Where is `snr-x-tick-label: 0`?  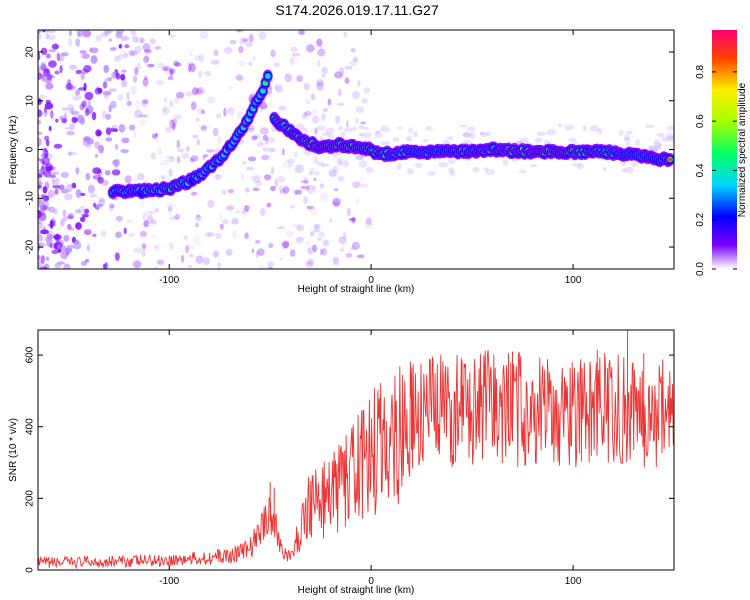 snr-x-tick-label: 0 is located at coordinates (371, 581).